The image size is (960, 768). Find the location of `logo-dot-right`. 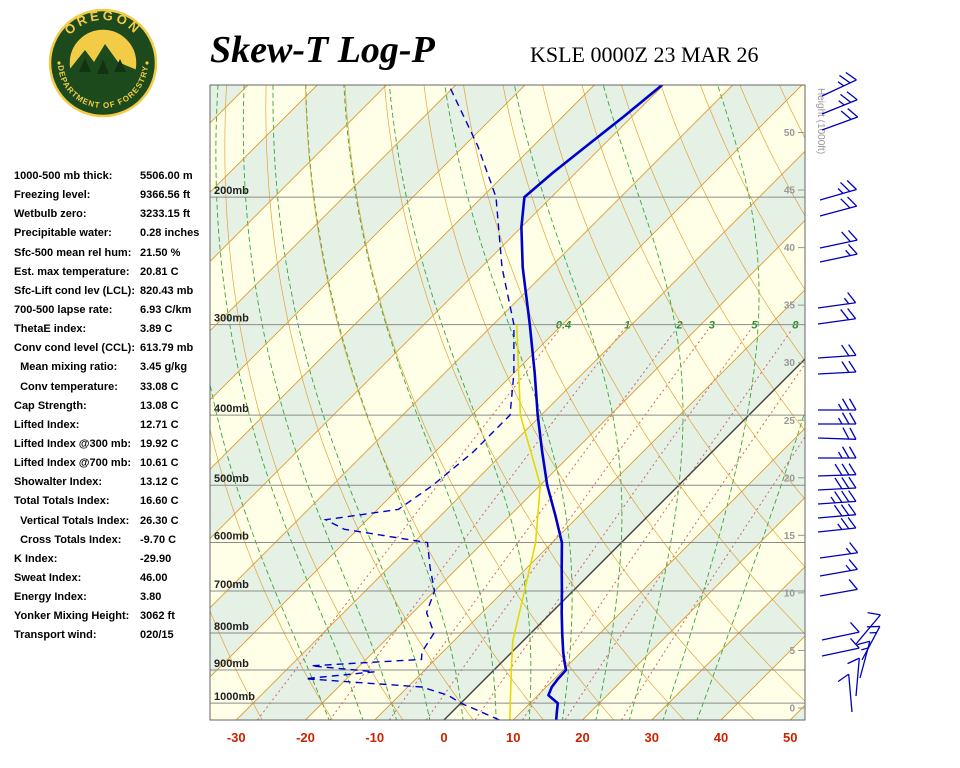

logo-dot-right is located at coordinates (147, 63).